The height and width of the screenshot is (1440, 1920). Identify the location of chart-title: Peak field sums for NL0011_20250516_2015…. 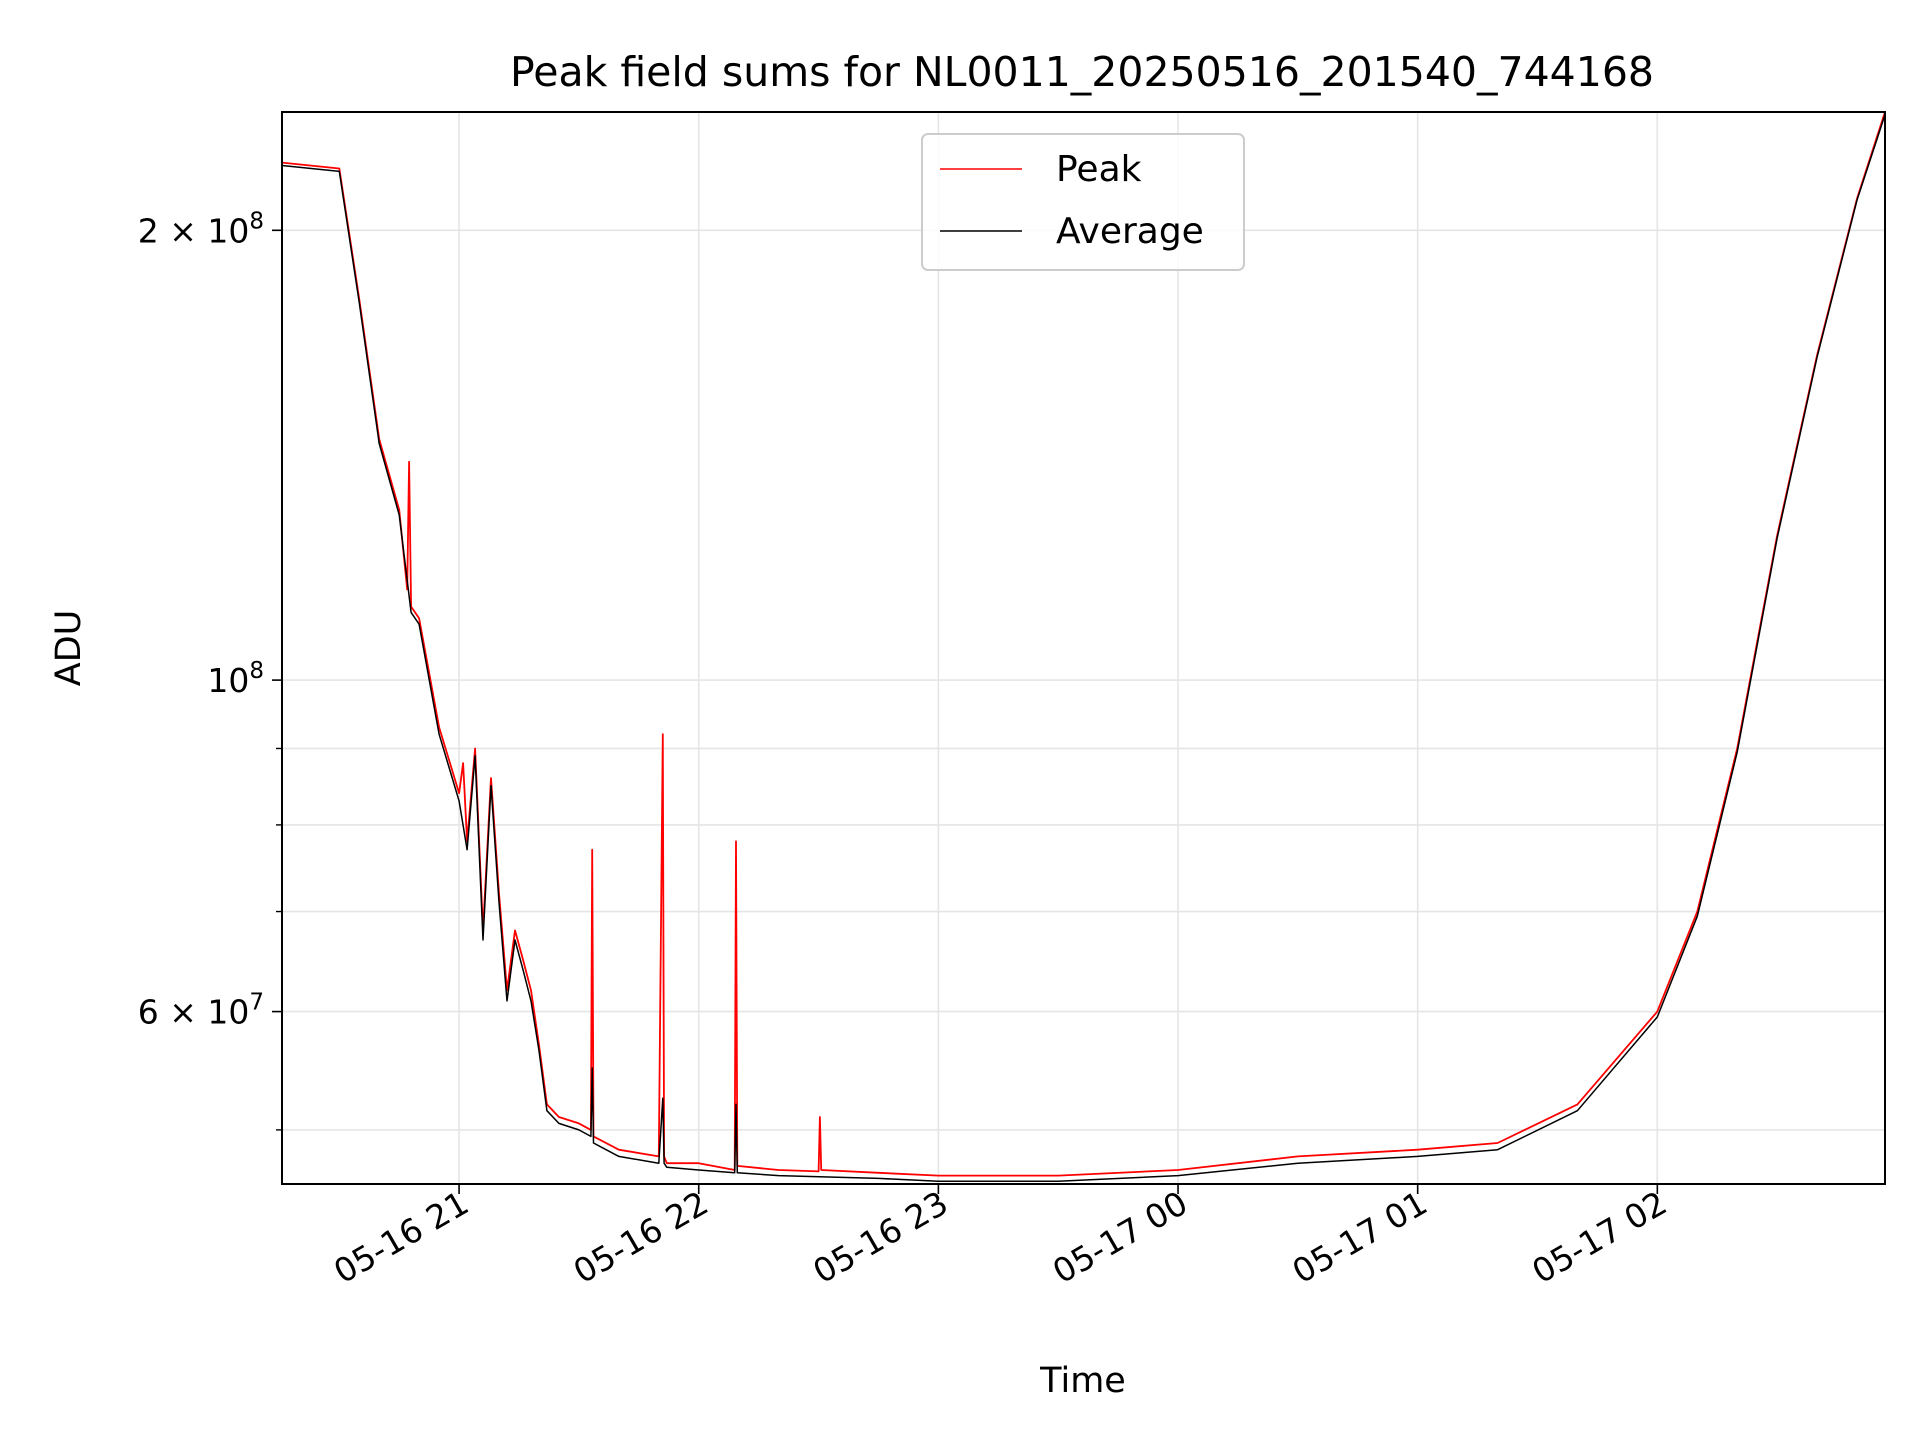
(1082, 72).